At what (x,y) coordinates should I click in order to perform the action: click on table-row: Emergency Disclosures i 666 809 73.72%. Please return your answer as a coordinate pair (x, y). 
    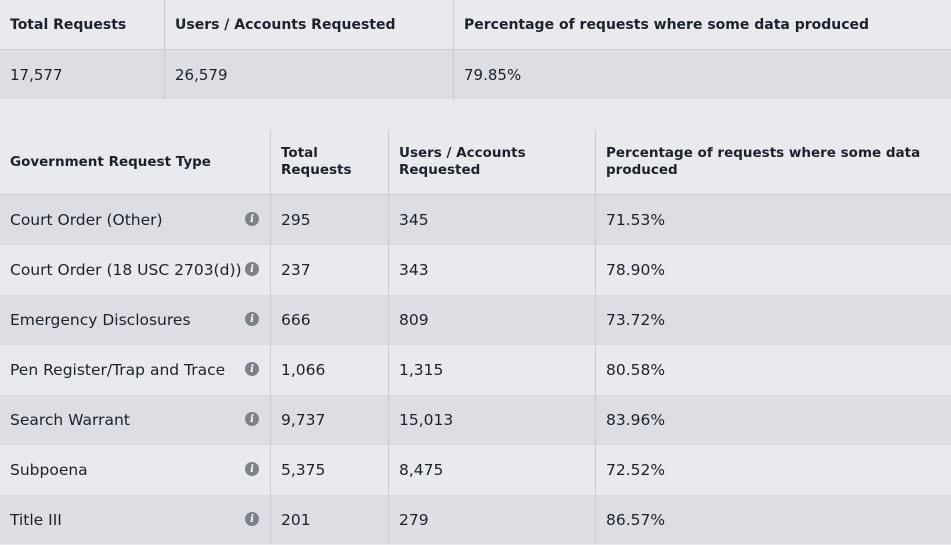
    Looking at the image, I should click on (475, 320).